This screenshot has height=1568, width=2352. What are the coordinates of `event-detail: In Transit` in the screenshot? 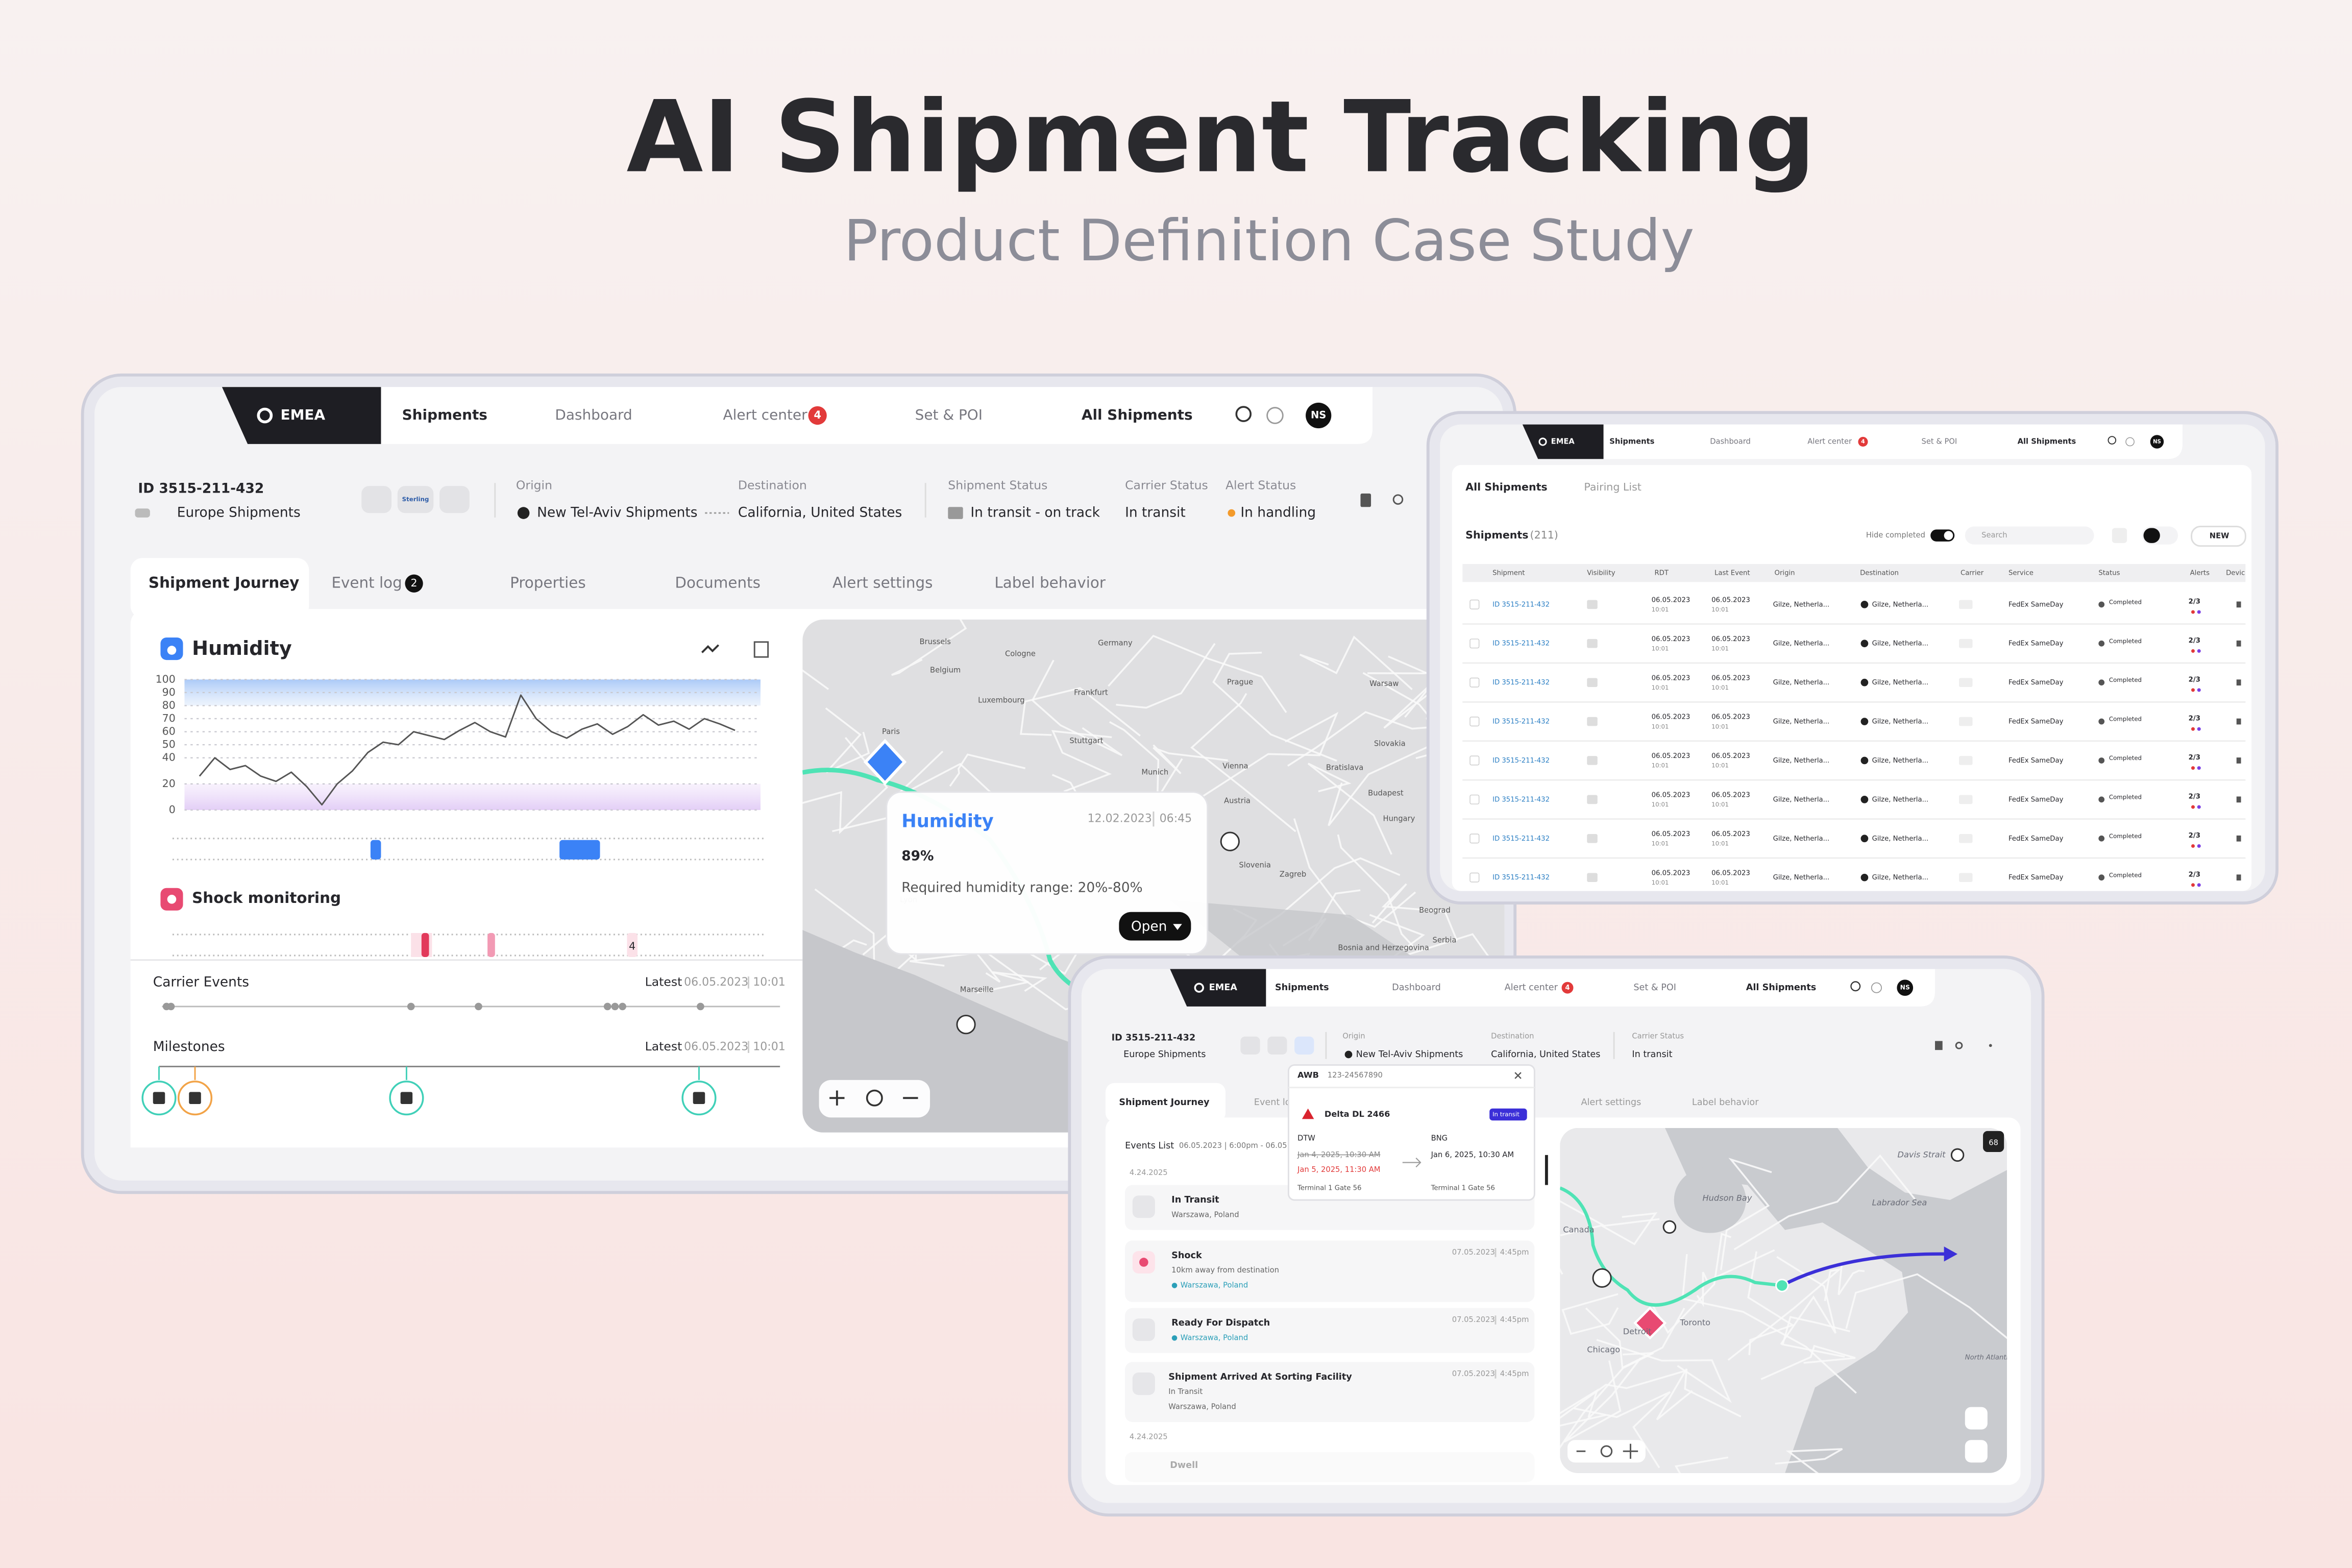 It's located at (1185, 1391).